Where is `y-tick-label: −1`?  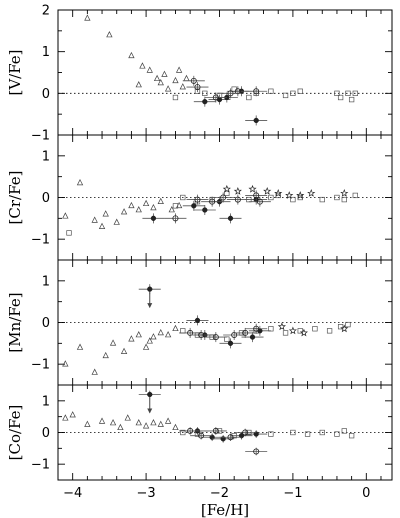 y-tick-label: −1 is located at coordinates (40, 136).